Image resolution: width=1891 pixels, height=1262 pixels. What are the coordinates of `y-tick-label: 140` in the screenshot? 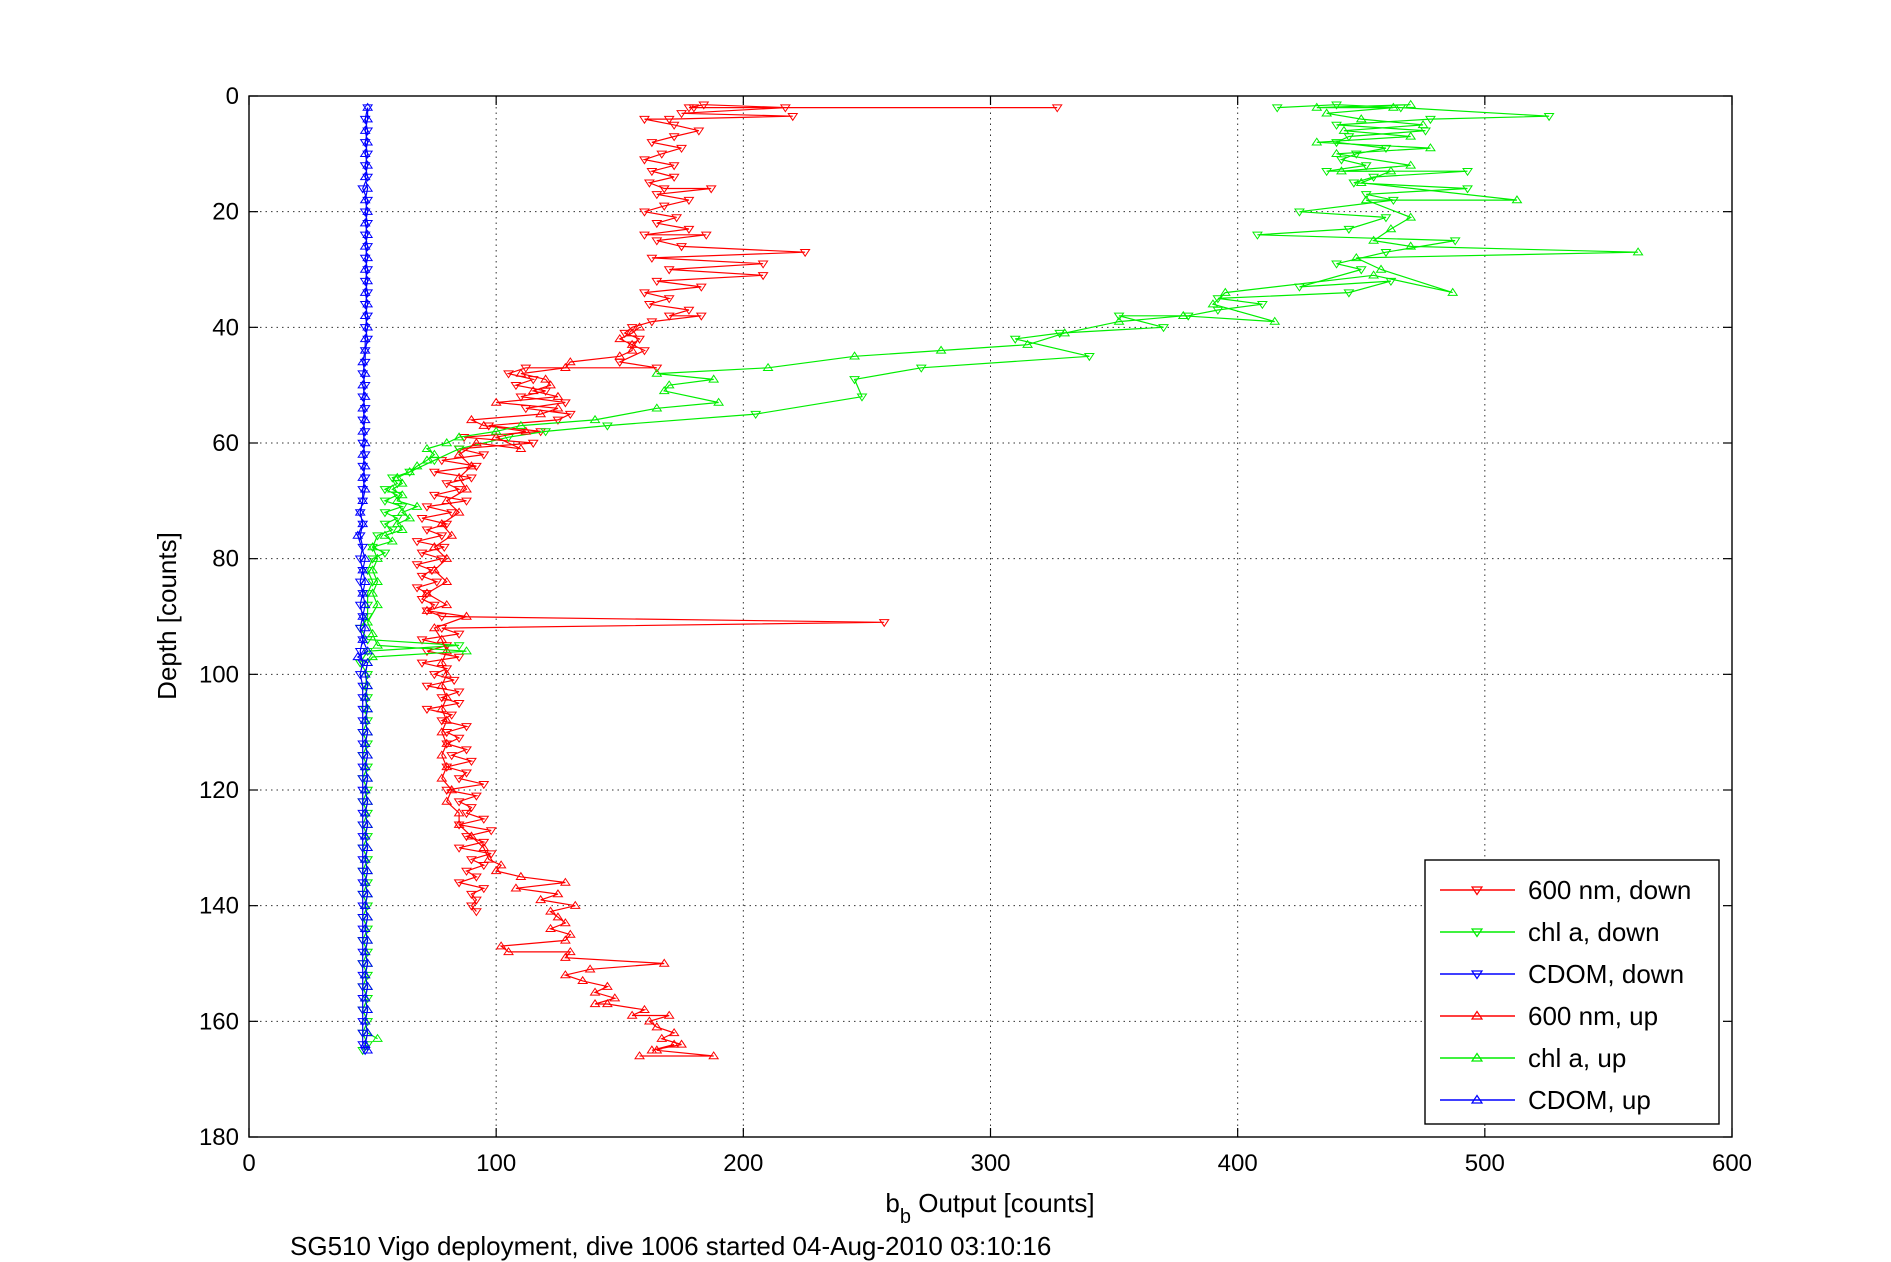 It's located at (219, 906).